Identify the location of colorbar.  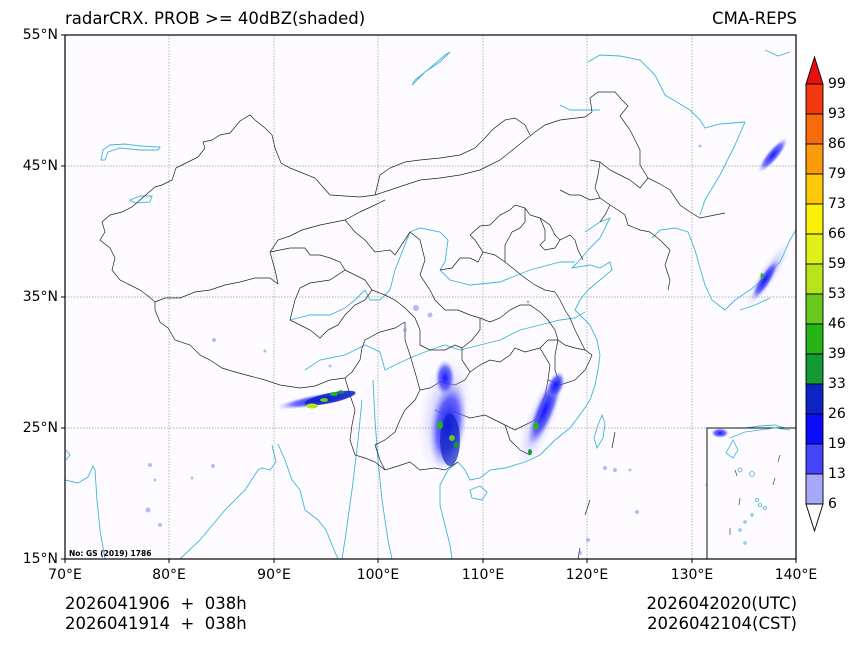
(814, 294).